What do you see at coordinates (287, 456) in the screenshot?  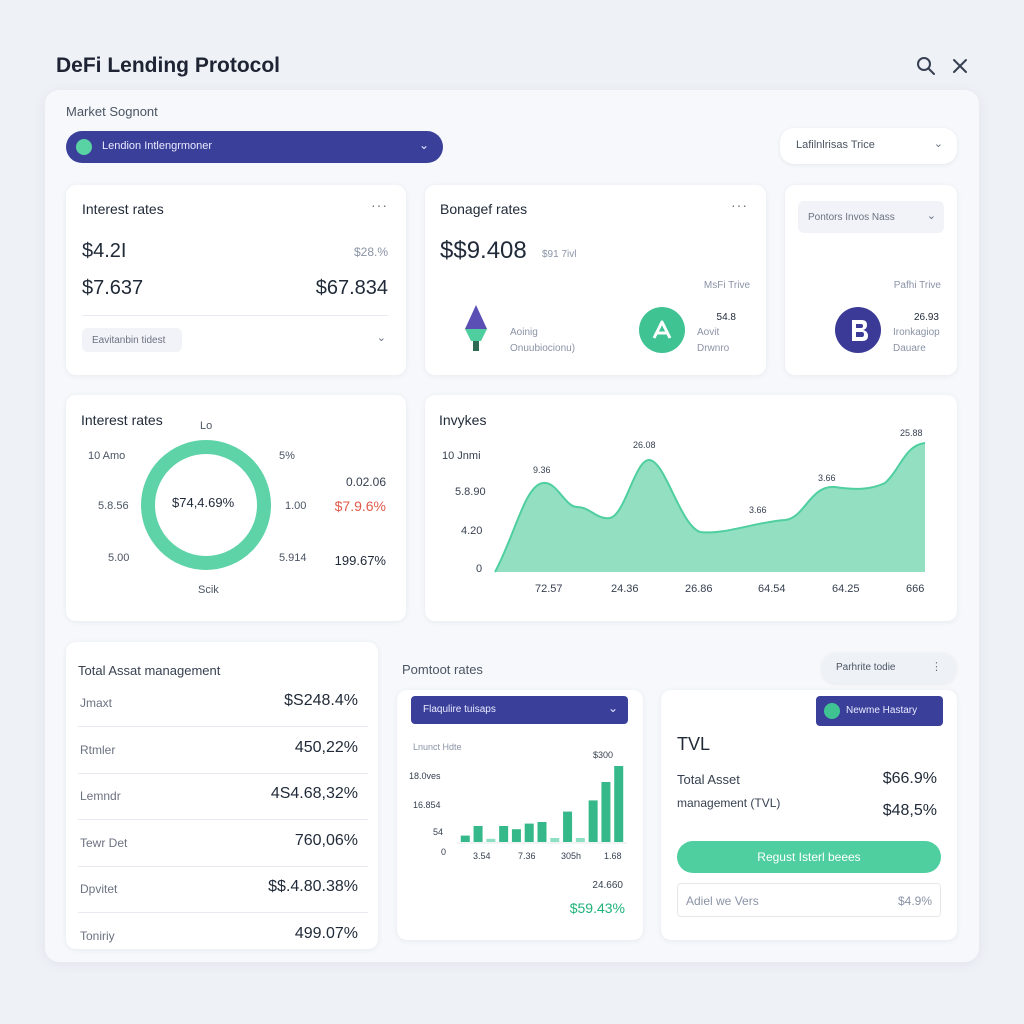 I see `donut-right-label-1: 5%` at bounding box center [287, 456].